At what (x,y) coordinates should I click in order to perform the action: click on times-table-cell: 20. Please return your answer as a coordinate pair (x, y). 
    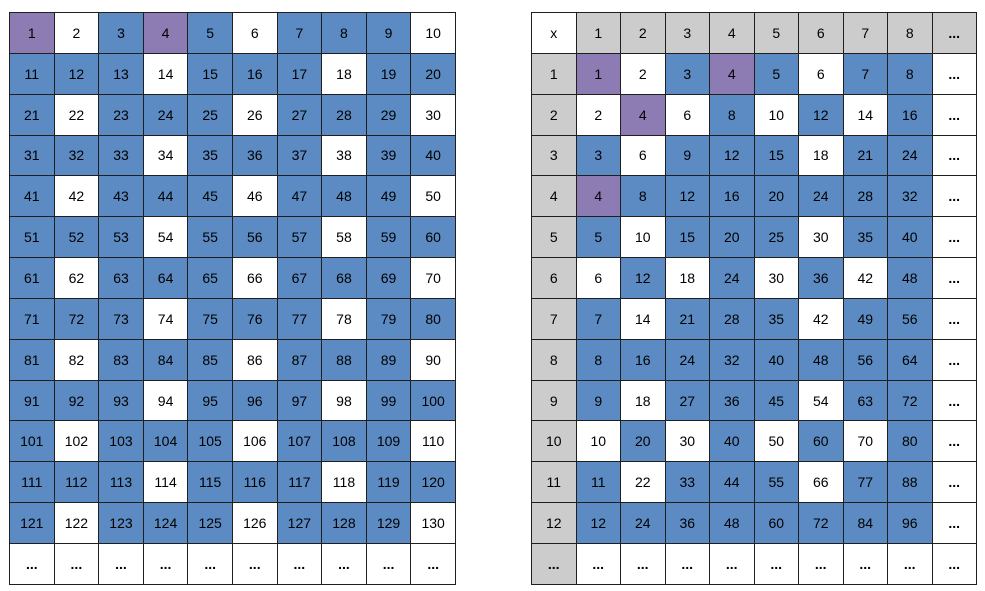
    Looking at the image, I should click on (732, 237).